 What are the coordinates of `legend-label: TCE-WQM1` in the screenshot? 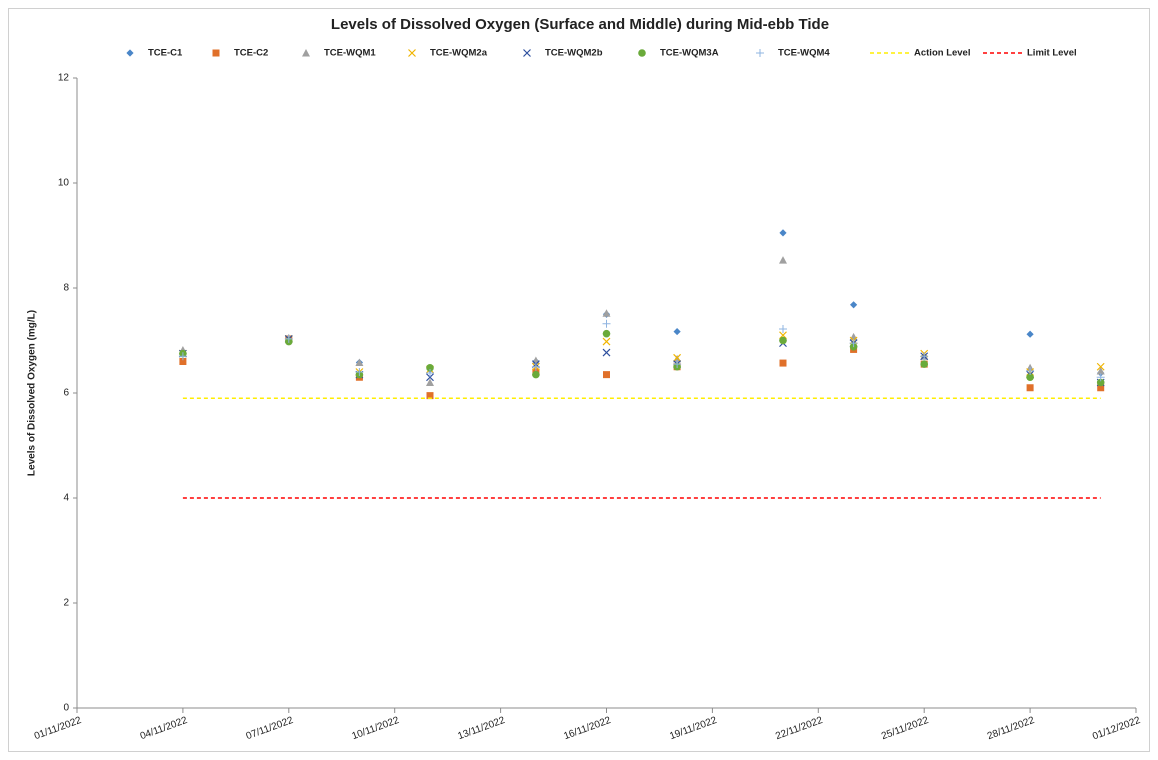 It's located at (350, 53).